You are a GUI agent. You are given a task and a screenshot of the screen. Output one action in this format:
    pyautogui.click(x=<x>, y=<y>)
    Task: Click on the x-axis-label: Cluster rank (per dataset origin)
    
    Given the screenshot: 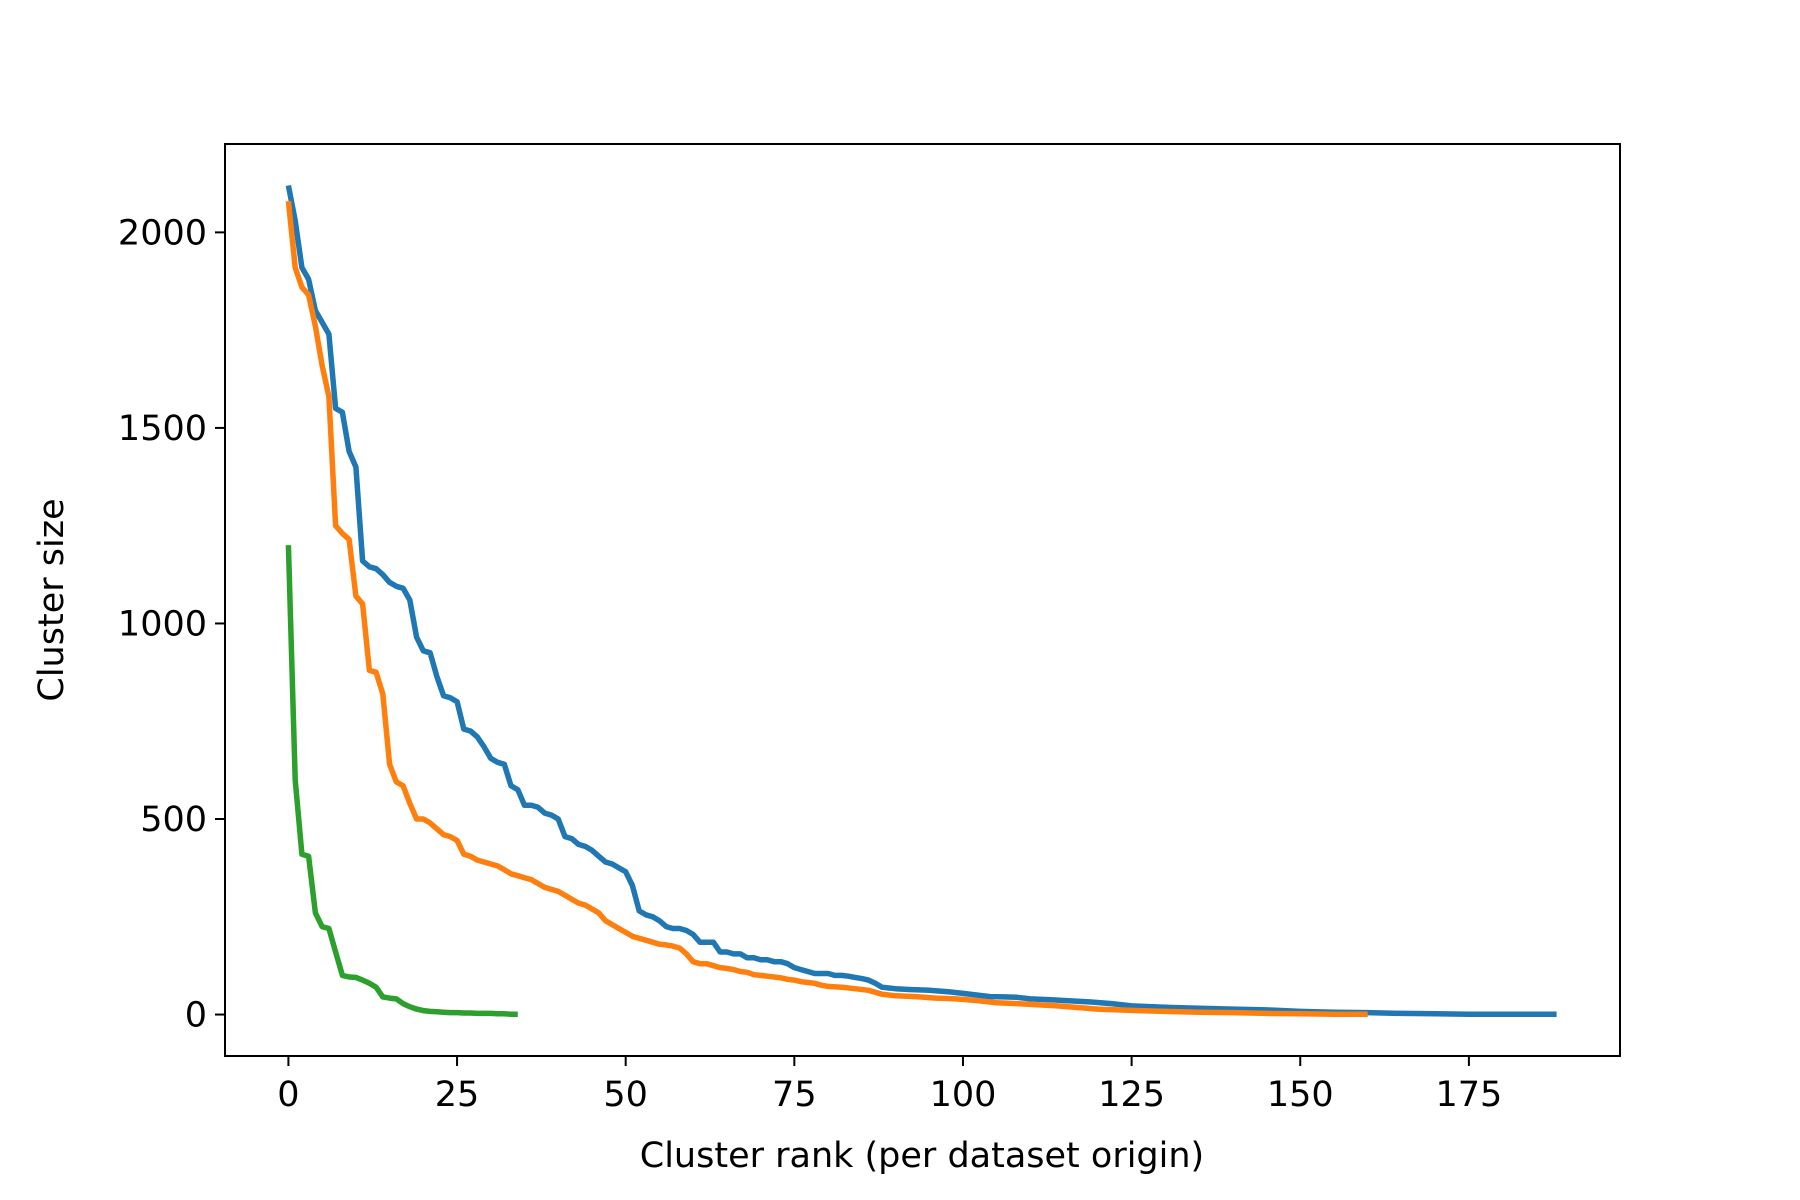 What is the action you would take?
    pyautogui.click(x=922, y=1156)
    